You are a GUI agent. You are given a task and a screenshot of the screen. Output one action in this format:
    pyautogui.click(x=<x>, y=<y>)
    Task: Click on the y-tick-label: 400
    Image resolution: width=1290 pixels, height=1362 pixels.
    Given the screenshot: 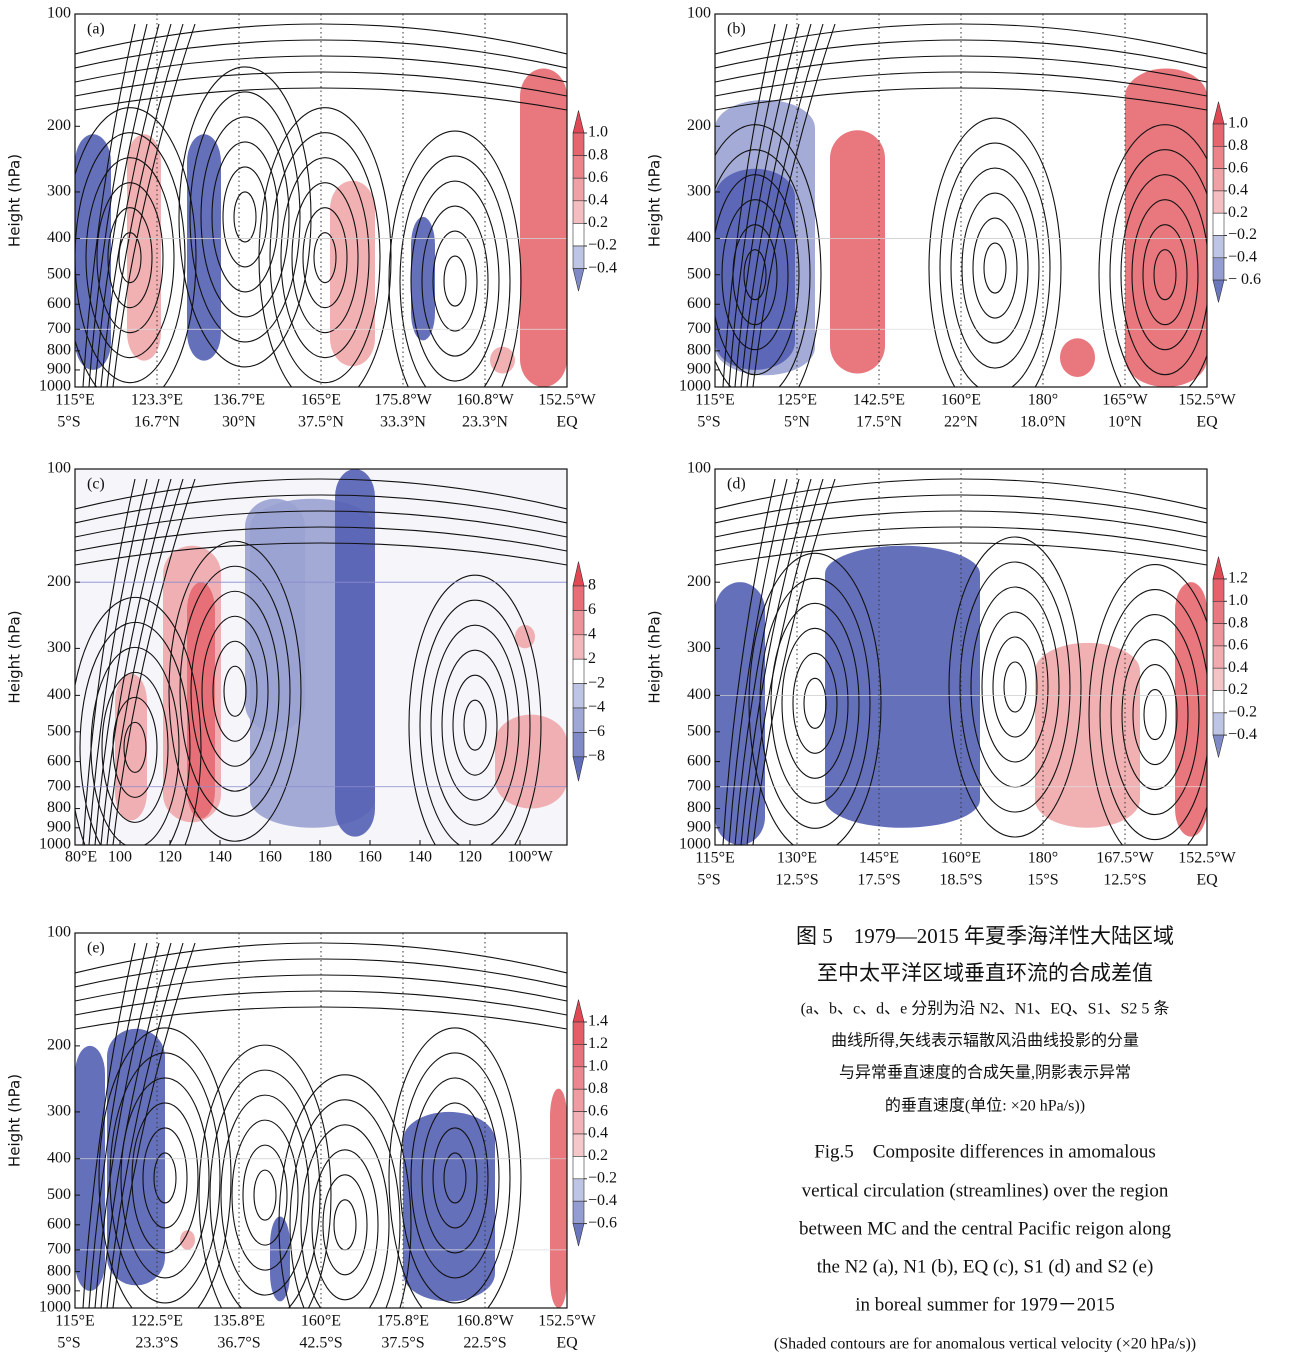 What is the action you would take?
    pyautogui.click(x=699, y=237)
    